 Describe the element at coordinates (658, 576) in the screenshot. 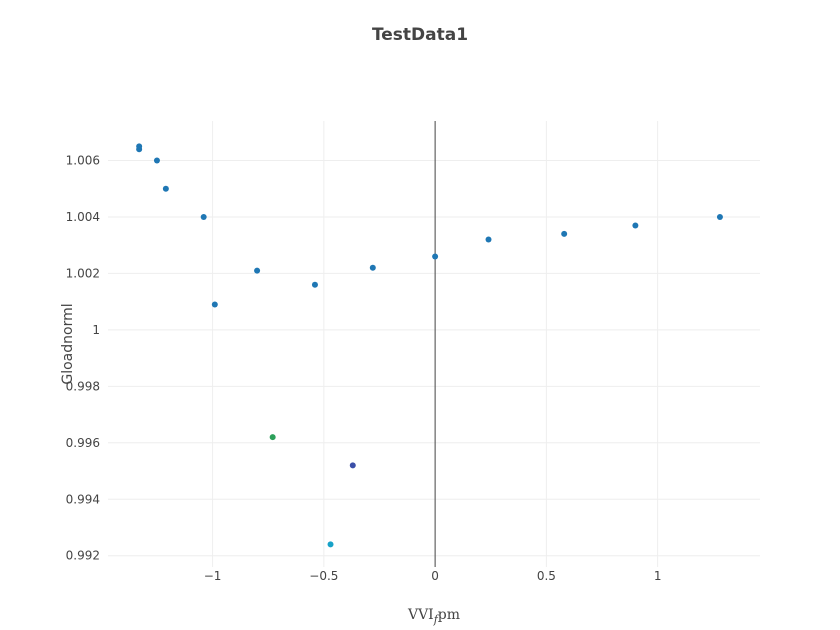

I see `x-tick-label: 1` at that location.